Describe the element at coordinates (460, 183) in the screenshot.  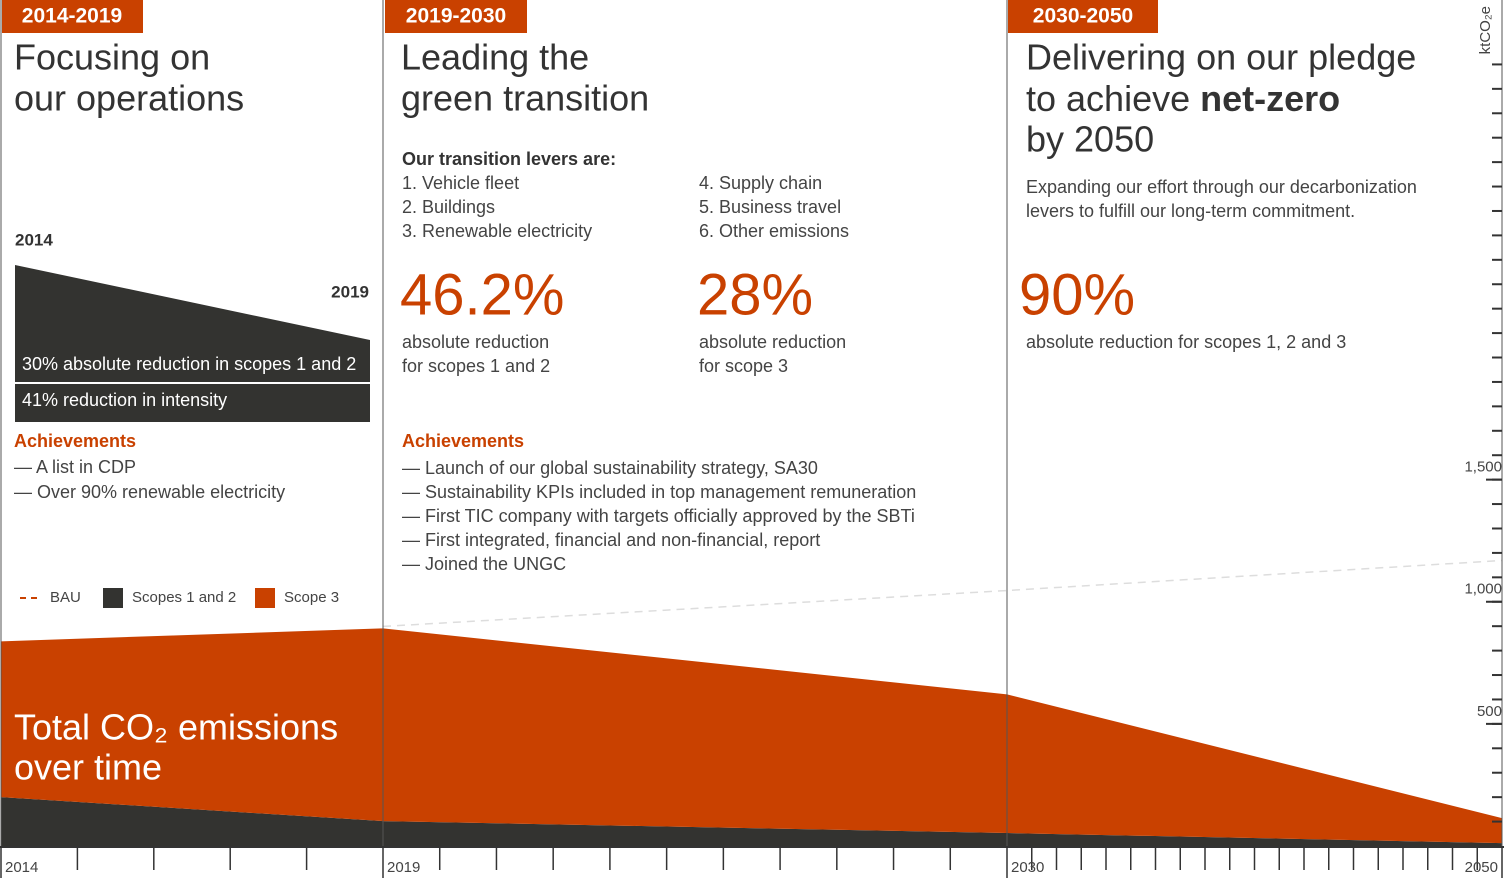
I see `lever: 1. Vehicle fleet` at that location.